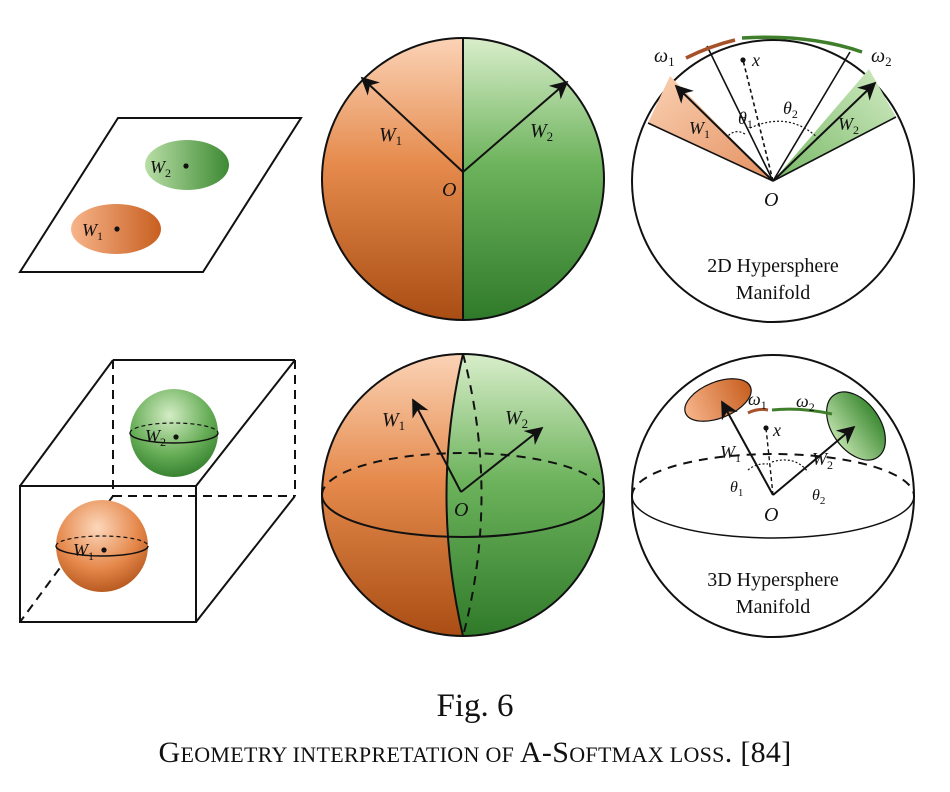 The height and width of the screenshot is (792, 950). I want to click on box-front, so click(108, 554).